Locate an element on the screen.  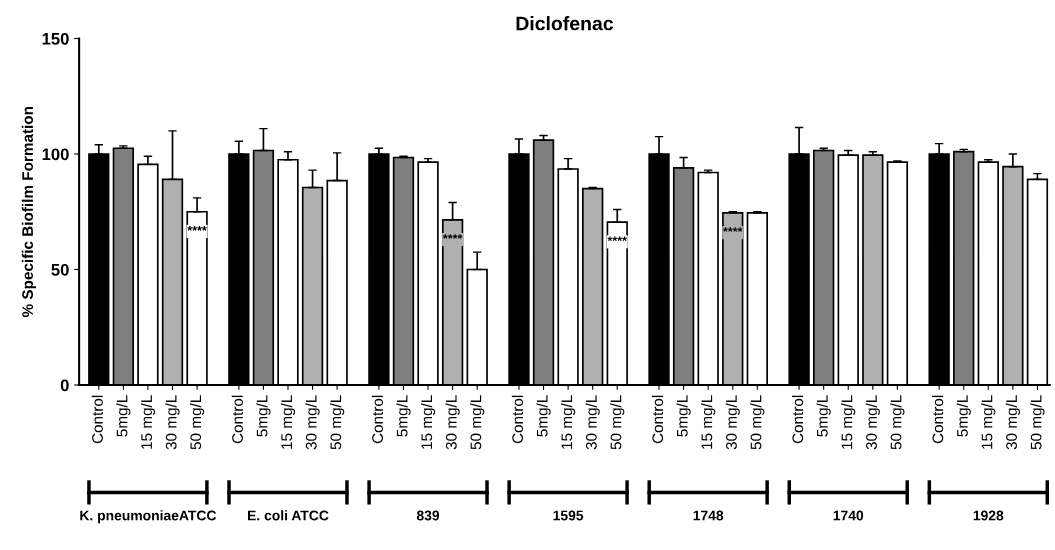
y-tick-label: 100 is located at coordinates (55, 154).